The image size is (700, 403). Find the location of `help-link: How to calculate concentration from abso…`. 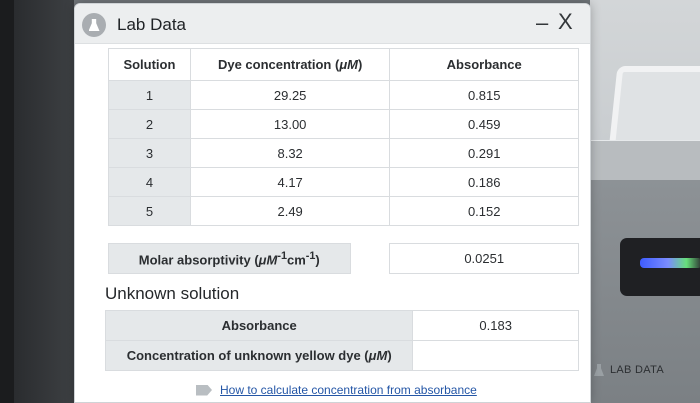

help-link: How to calculate concentration from abso… is located at coordinates (336, 390).